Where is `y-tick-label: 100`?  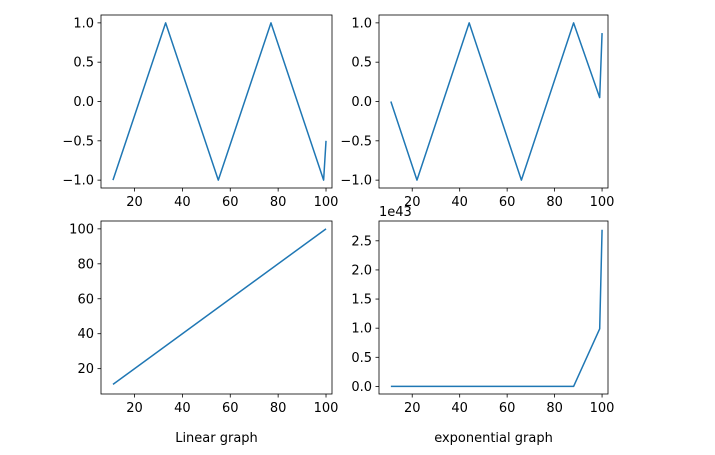
y-tick-label: 100 is located at coordinates (81, 229).